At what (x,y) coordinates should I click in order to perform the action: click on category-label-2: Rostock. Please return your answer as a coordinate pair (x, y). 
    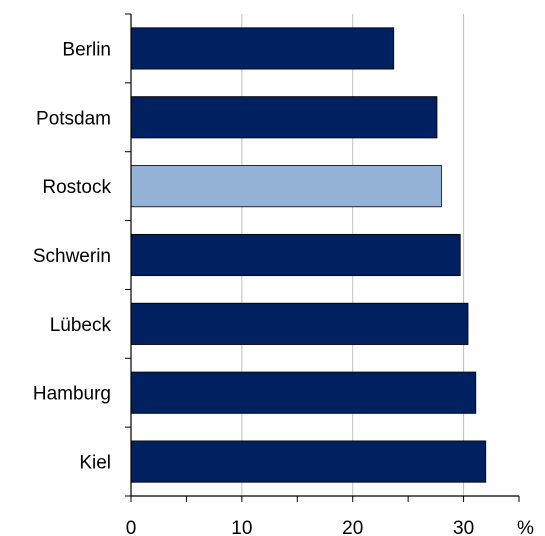
    Looking at the image, I should click on (76, 187).